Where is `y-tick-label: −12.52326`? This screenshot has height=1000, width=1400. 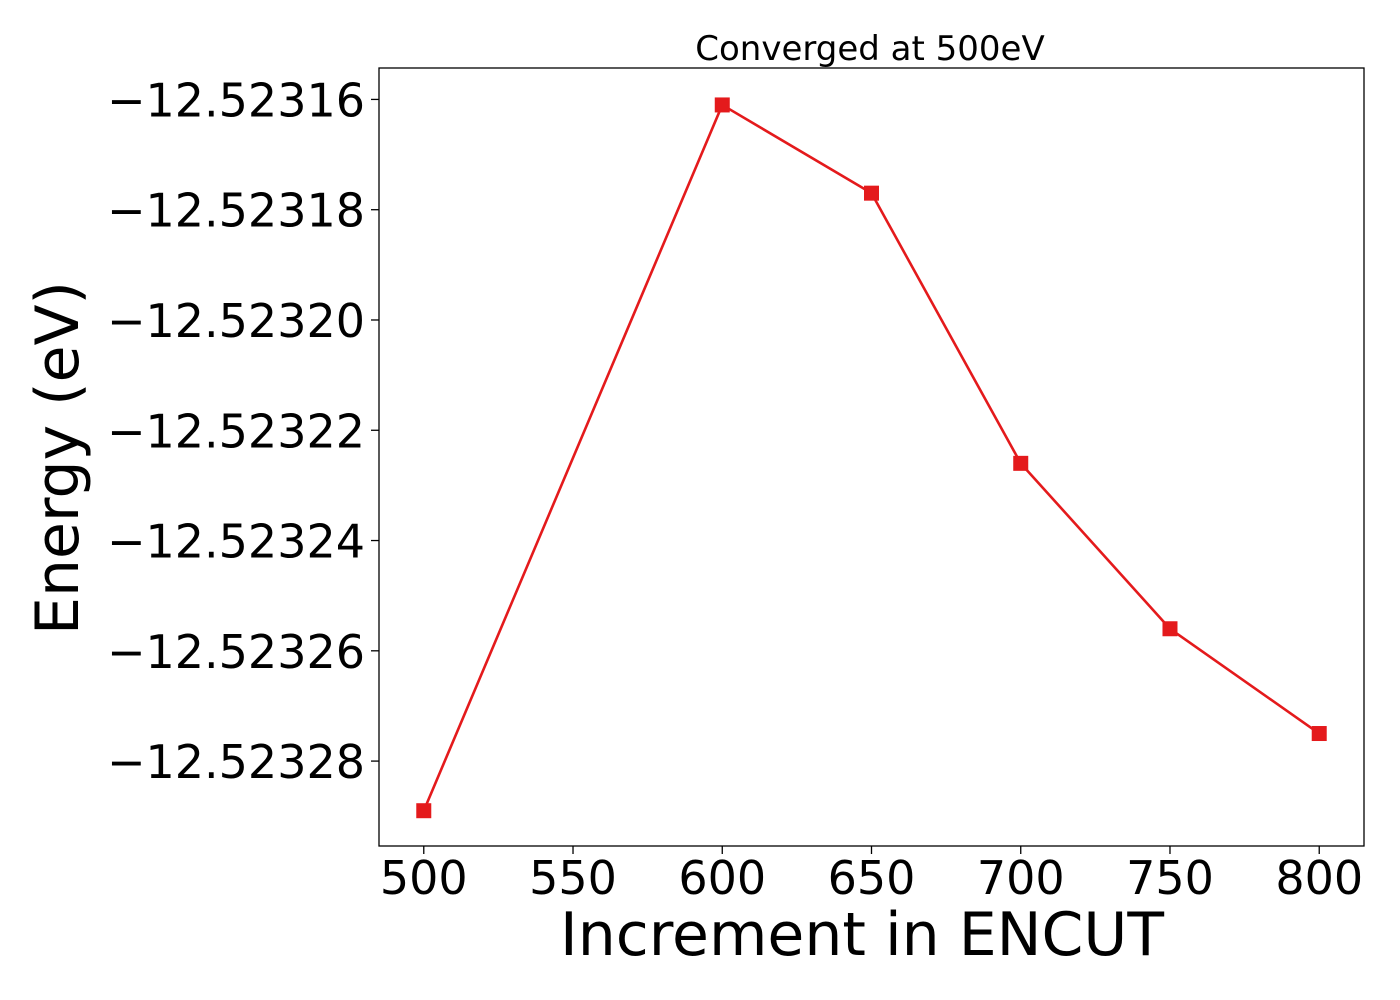 y-tick-label: −12.52326 is located at coordinates (236, 652).